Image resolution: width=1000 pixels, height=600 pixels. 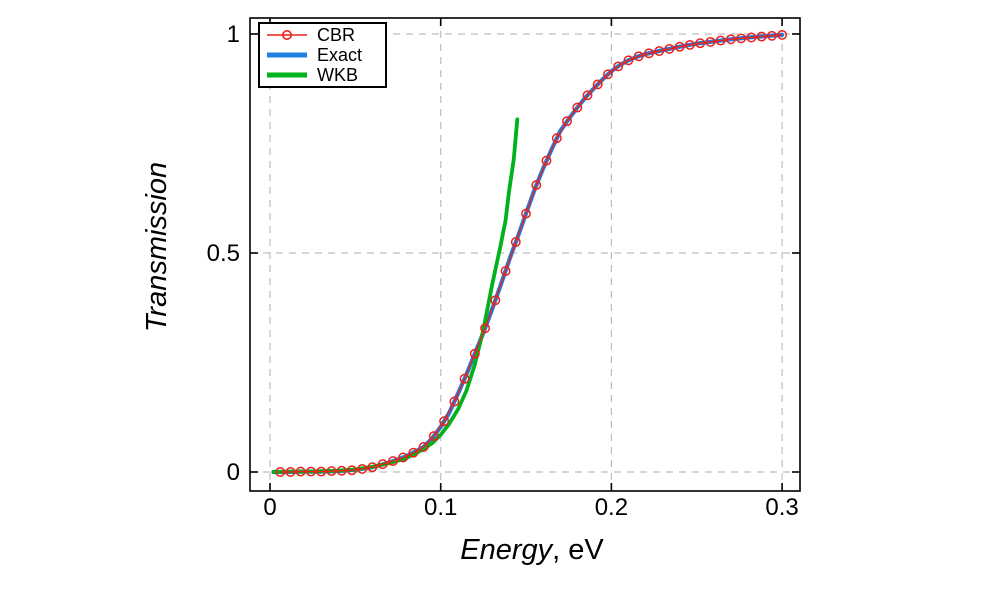 I want to click on y-tick-label: 0.5, so click(x=223, y=253).